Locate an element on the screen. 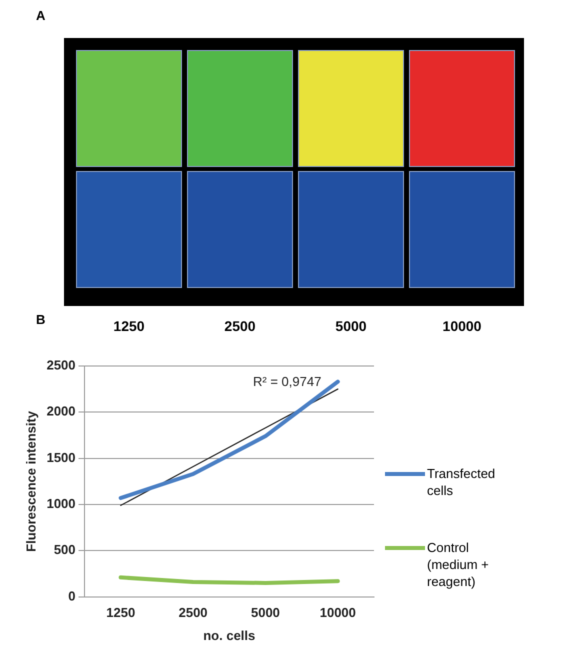 The image size is (574, 648). text: A is located at coordinates (41, 15).